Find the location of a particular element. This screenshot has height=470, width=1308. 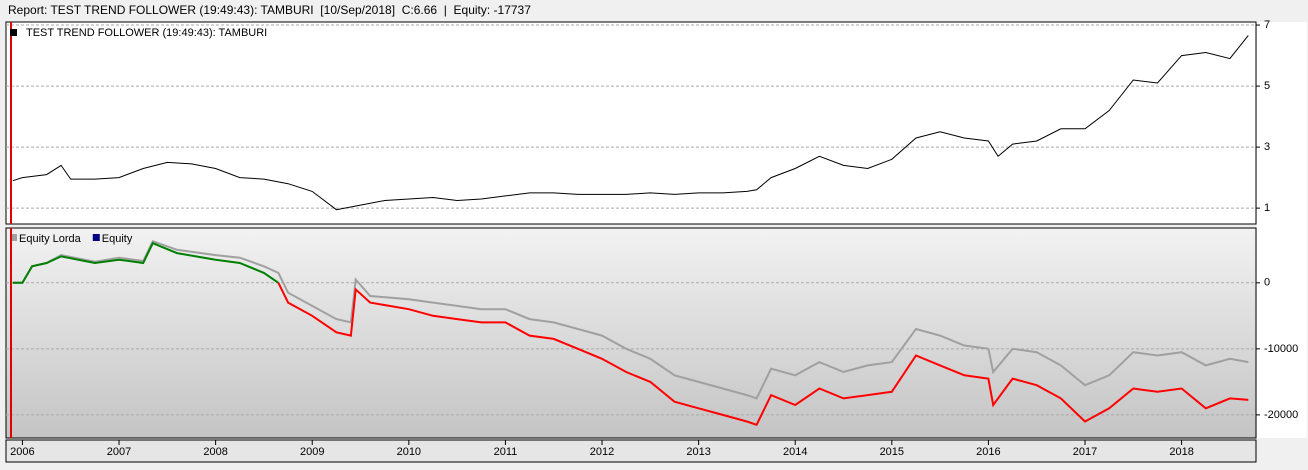

y-axis-area is located at coordinates (1282, 230).